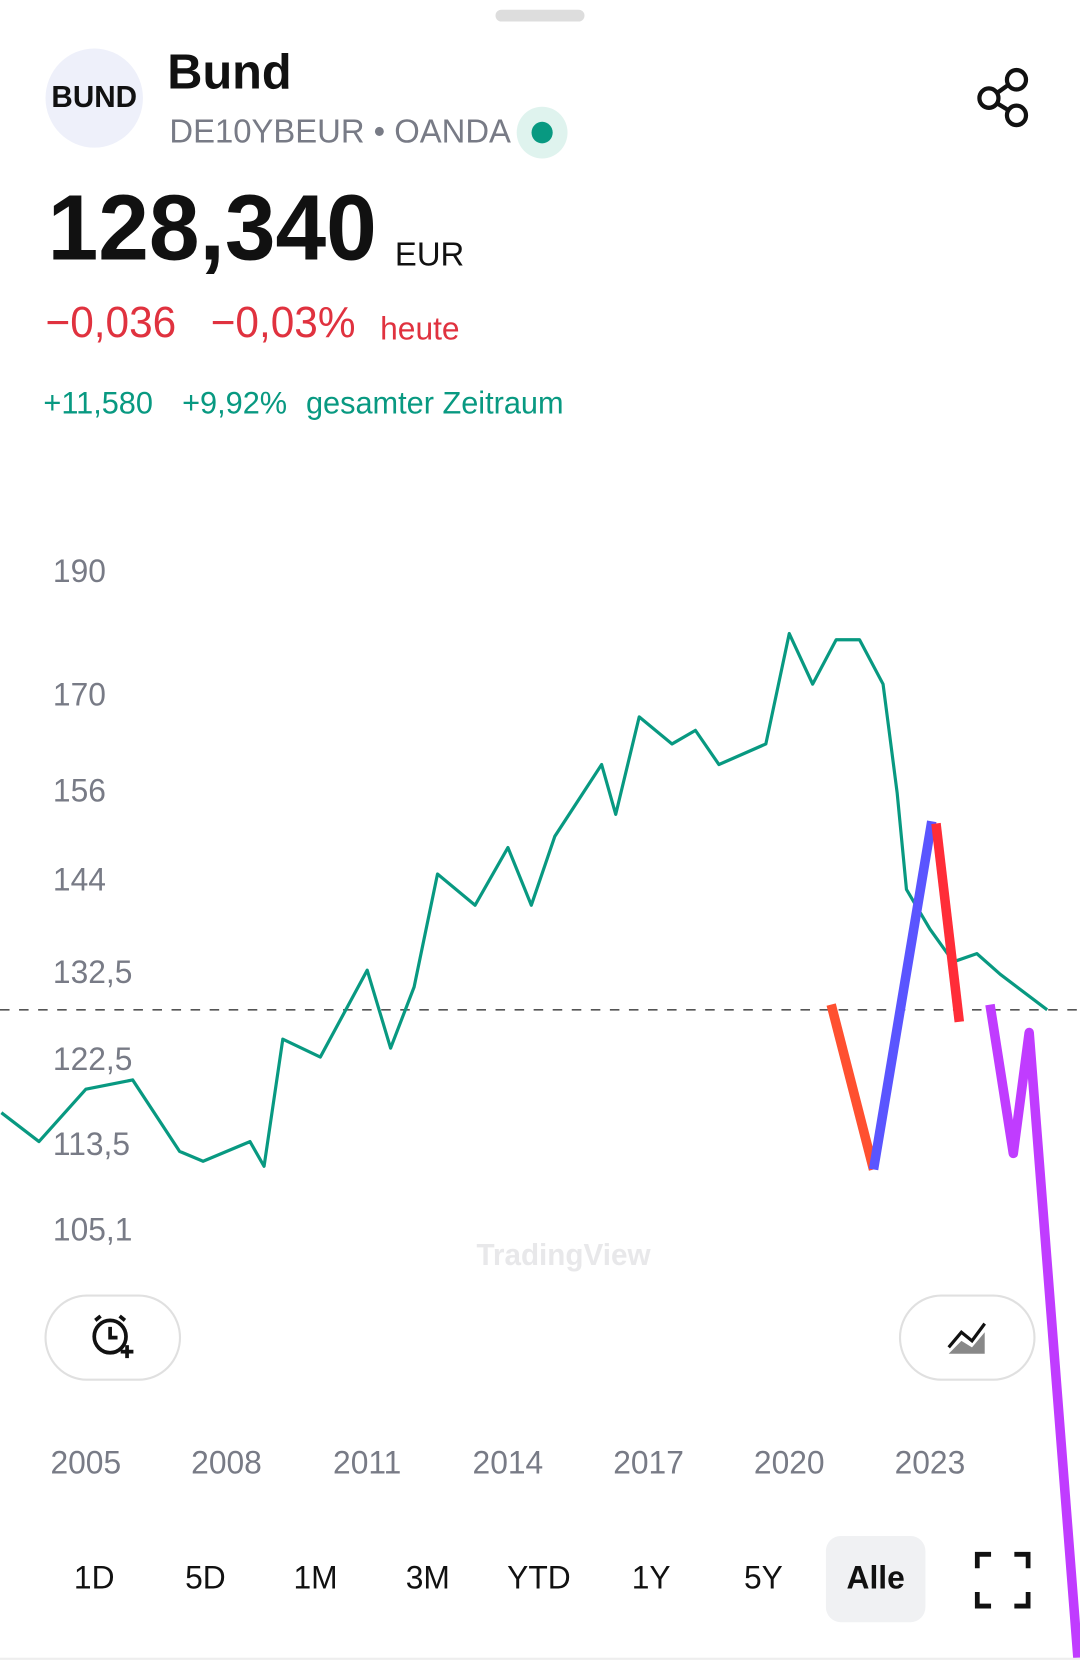  I want to click on range-option: 5Y, so click(763, 1577).